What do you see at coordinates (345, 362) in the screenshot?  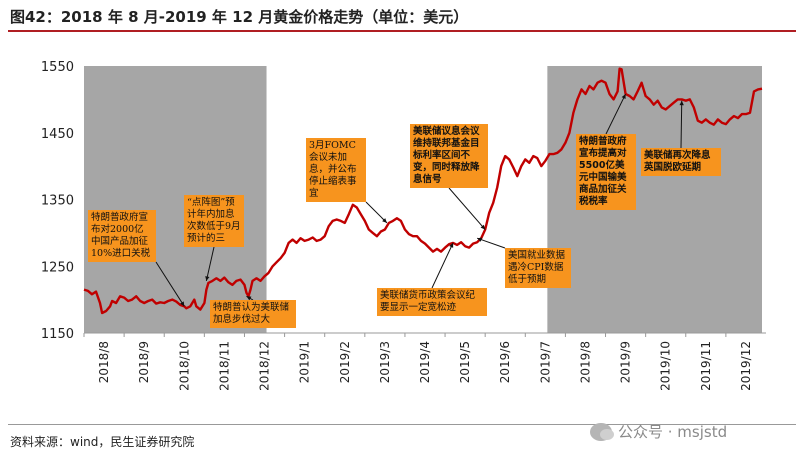 I see `x-tick-label: 2019/2` at bounding box center [345, 362].